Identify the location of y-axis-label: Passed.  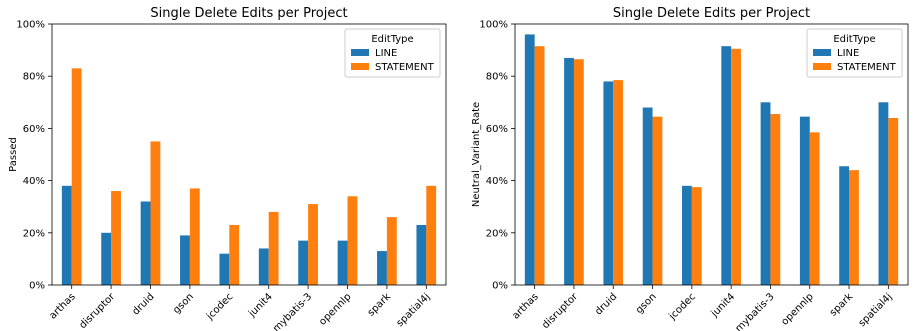
(13, 154).